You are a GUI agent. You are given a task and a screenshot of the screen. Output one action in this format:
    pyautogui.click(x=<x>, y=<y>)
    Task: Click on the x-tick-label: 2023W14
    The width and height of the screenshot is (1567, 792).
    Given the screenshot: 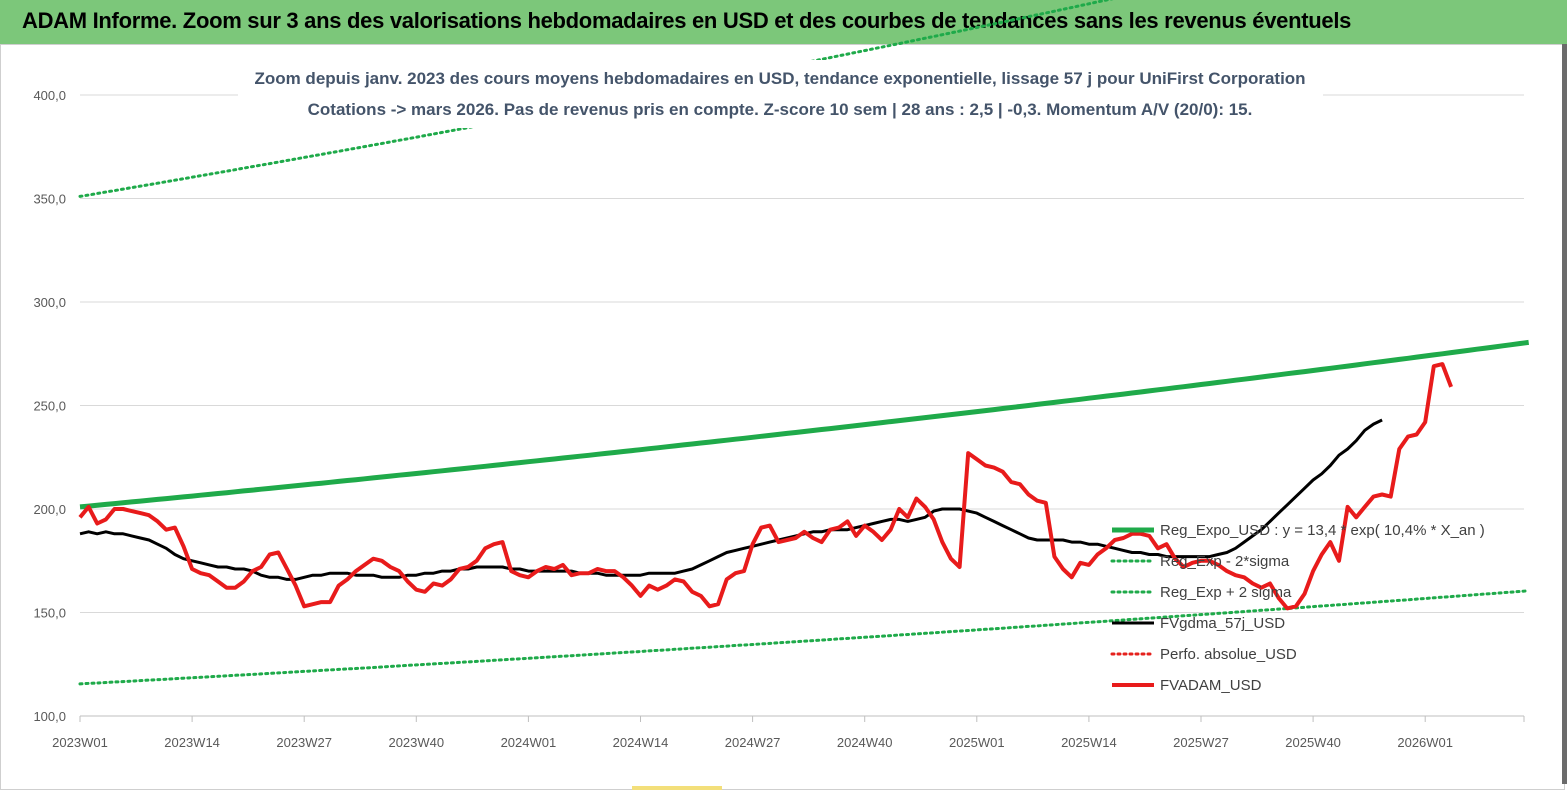 What is the action you would take?
    pyautogui.click(x=192, y=742)
    